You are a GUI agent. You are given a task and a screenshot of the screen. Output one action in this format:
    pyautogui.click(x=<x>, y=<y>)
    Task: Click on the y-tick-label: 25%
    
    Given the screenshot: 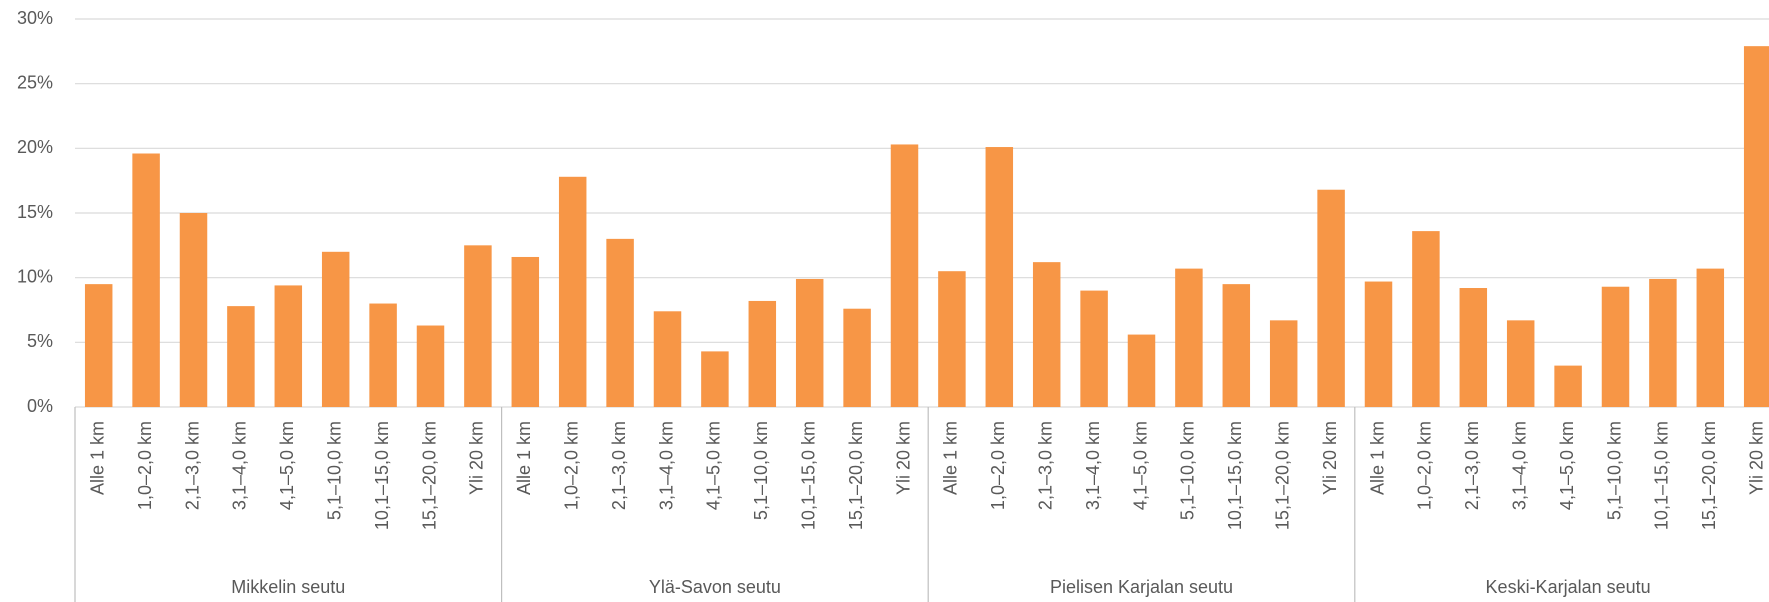 What is the action you would take?
    pyautogui.click(x=35, y=82)
    